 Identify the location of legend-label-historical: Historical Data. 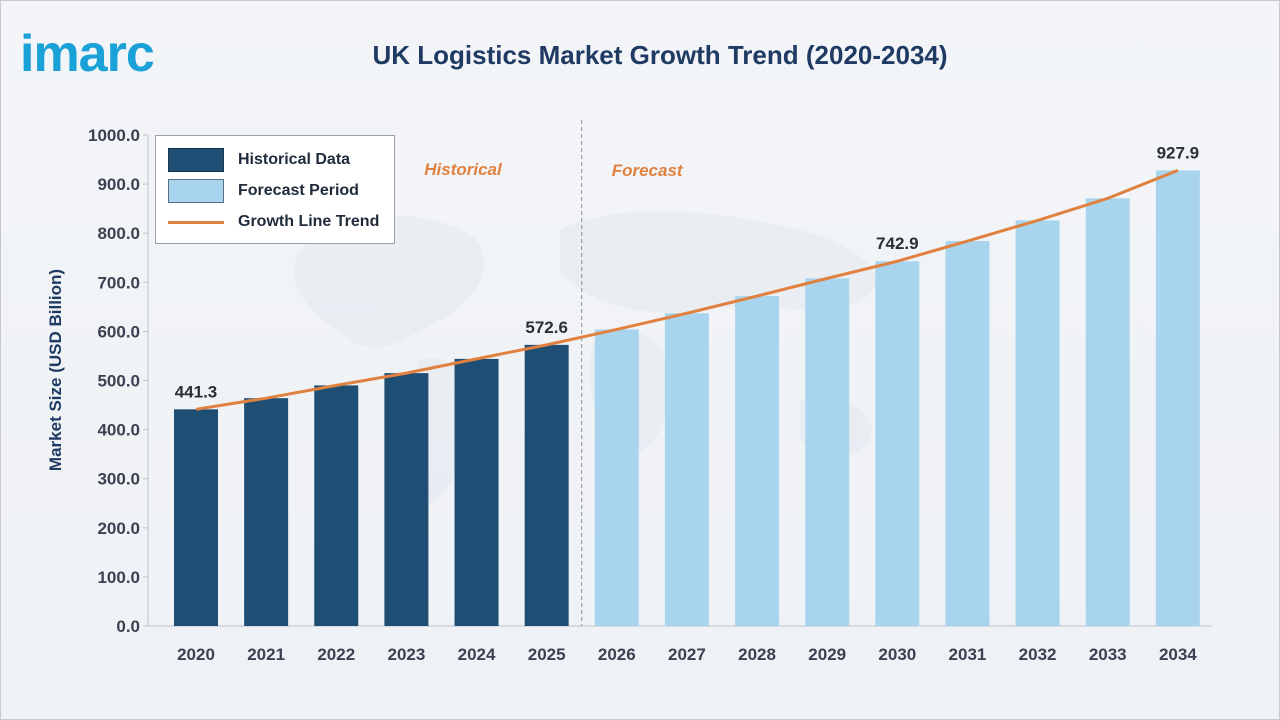
(294, 159).